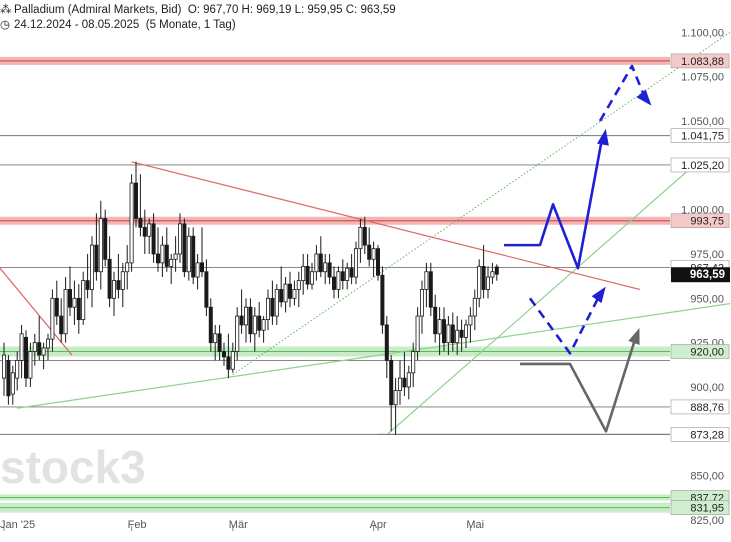  I want to click on level-label: 1.025,20, so click(702, 166).